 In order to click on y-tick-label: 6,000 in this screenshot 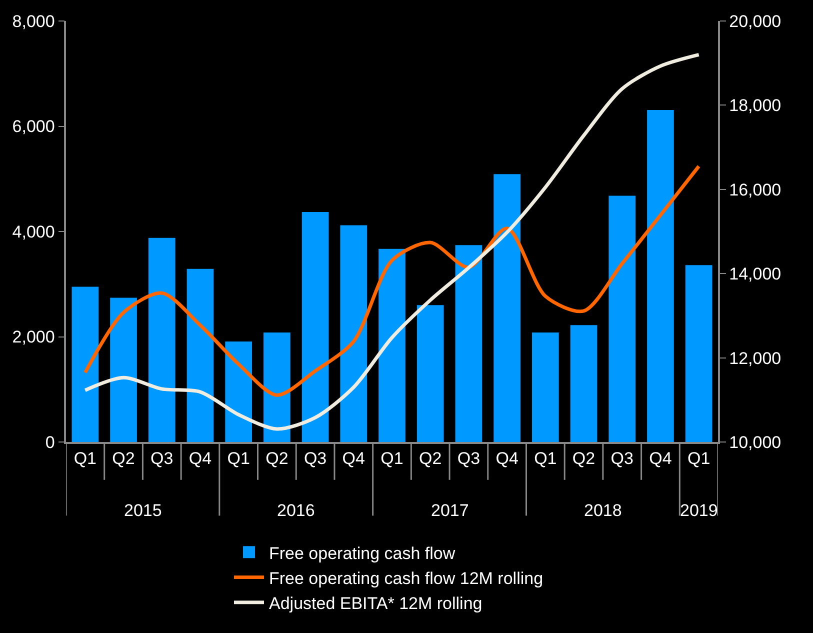, I will do `click(33, 126)`.